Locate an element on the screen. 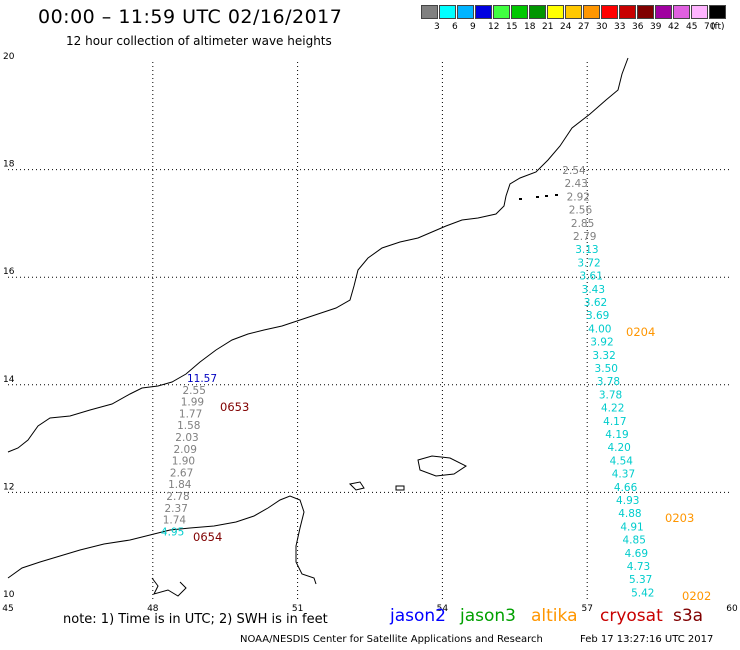 Image resolution: width=740 pixels, height=650 pixels. swh-value-label: 3.50 is located at coordinates (606, 369).